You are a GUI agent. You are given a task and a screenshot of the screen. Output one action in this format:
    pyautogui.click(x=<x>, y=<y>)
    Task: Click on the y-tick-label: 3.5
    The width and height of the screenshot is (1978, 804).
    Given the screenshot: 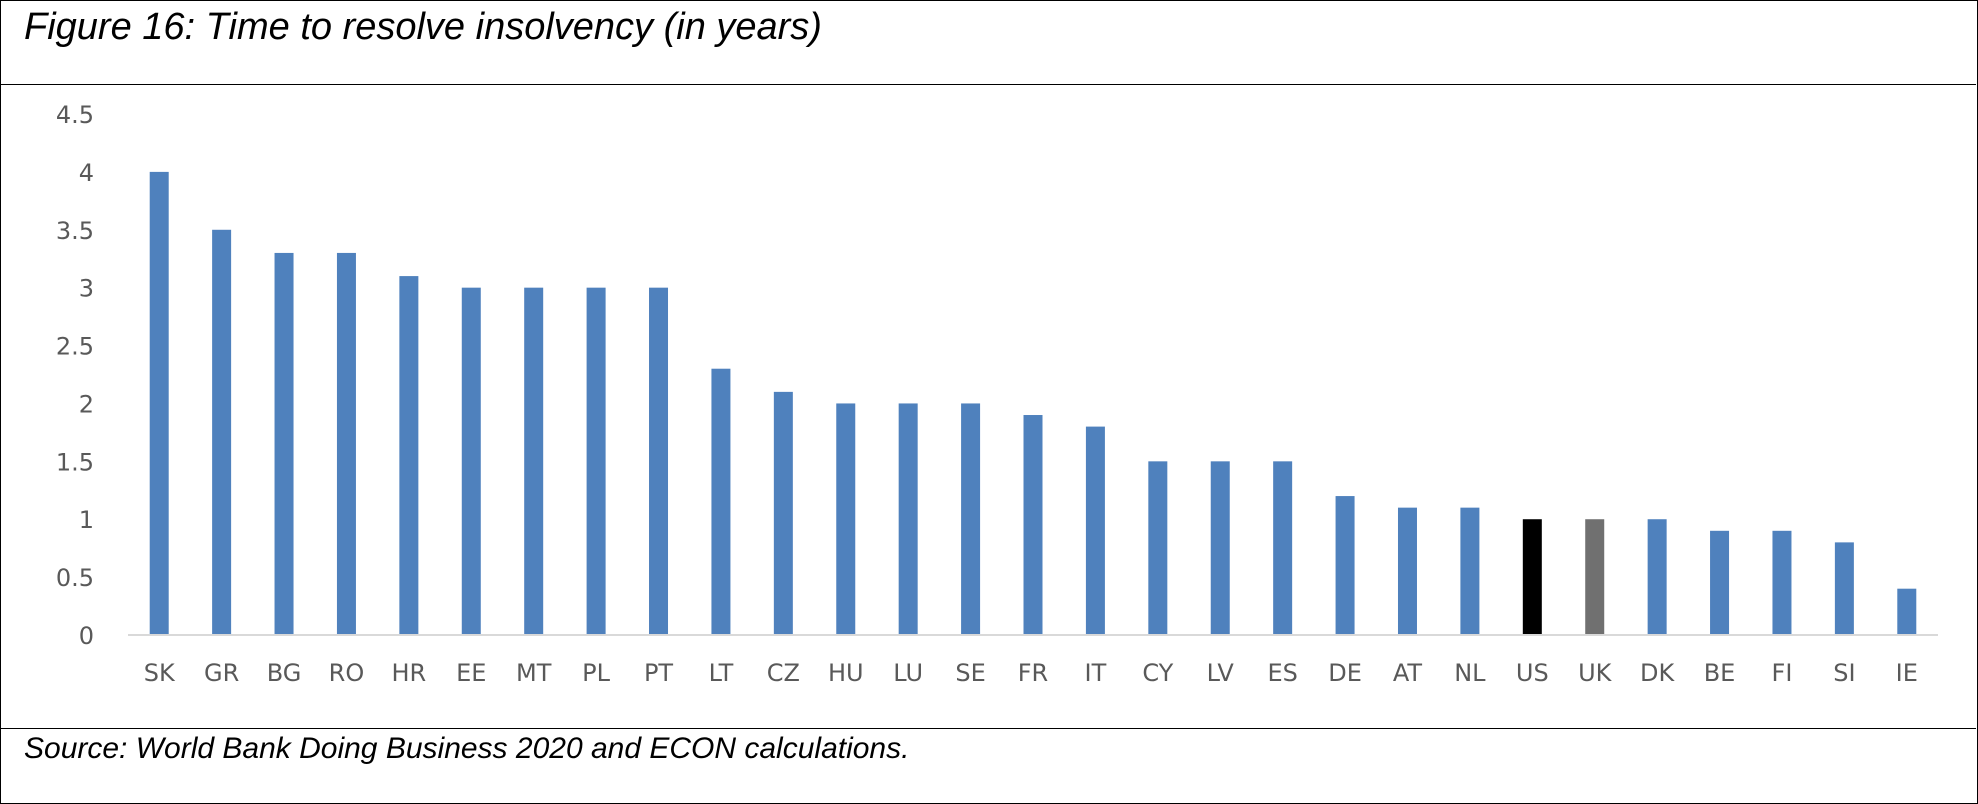 What is the action you would take?
    pyautogui.click(x=75, y=231)
    